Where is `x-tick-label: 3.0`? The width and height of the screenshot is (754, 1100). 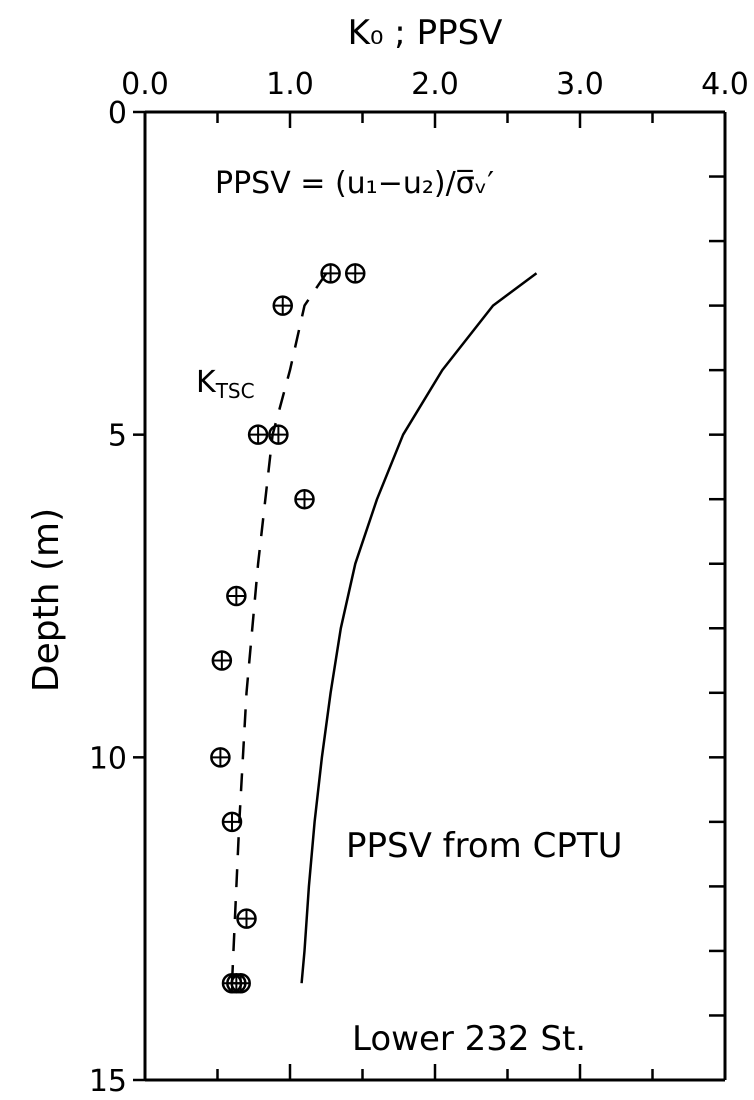
x-tick-label: 3.0 is located at coordinates (580, 84).